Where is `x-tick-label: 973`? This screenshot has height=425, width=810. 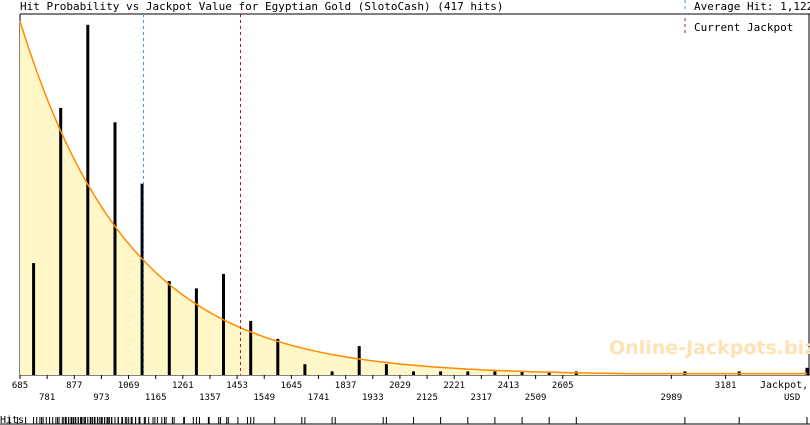
x-tick-label: 973 is located at coordinates (101, 398).